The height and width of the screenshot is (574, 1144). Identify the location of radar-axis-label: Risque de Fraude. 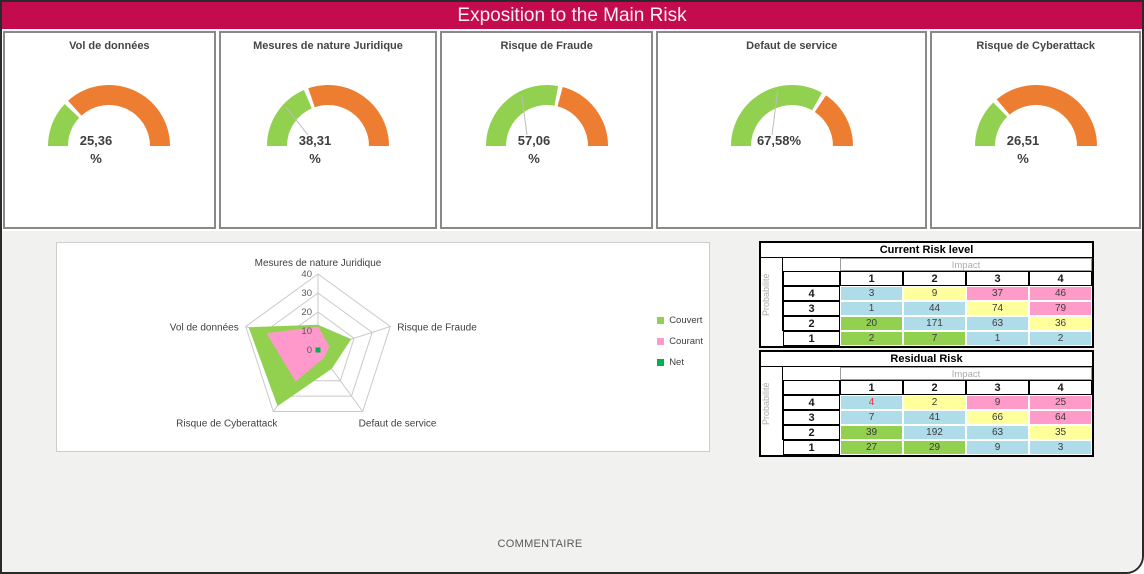
(437, 328).